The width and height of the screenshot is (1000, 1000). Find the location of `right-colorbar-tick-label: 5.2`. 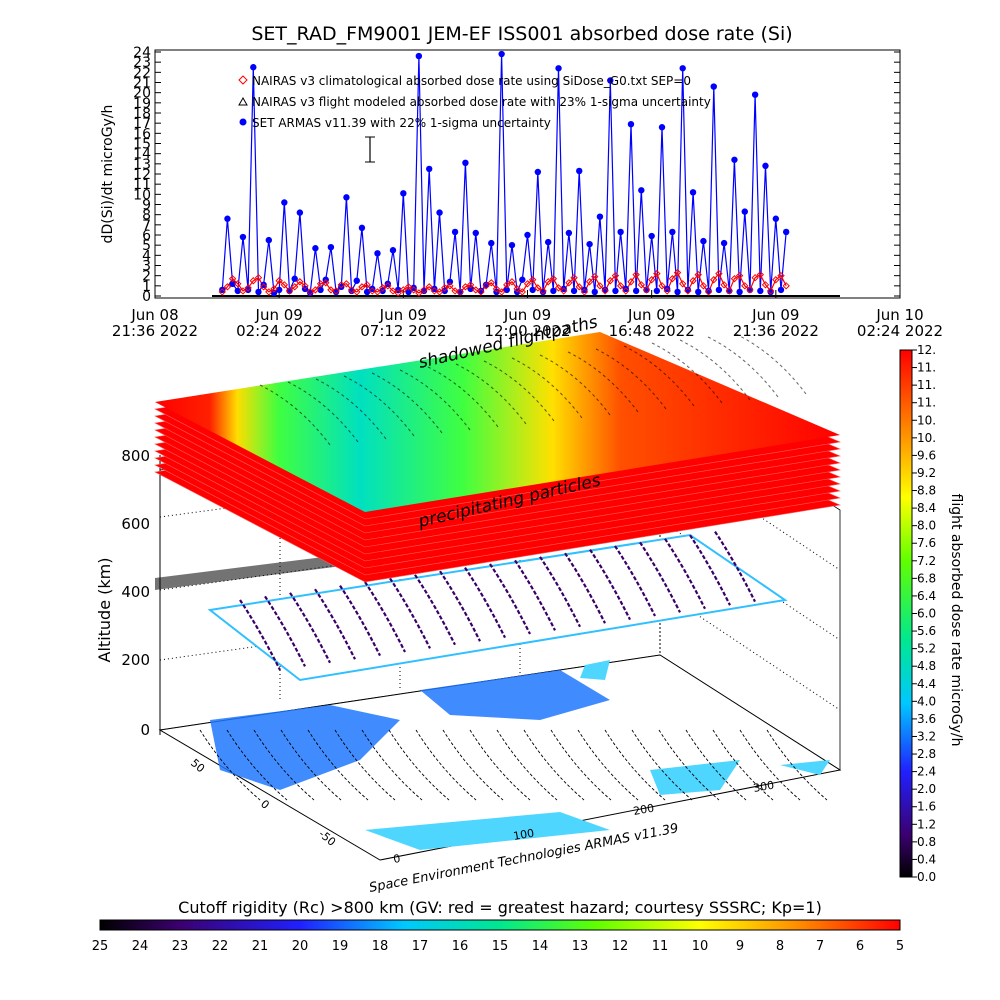

right-colorbar-tick-label: 5.2 is located at coordinates (926, 649).